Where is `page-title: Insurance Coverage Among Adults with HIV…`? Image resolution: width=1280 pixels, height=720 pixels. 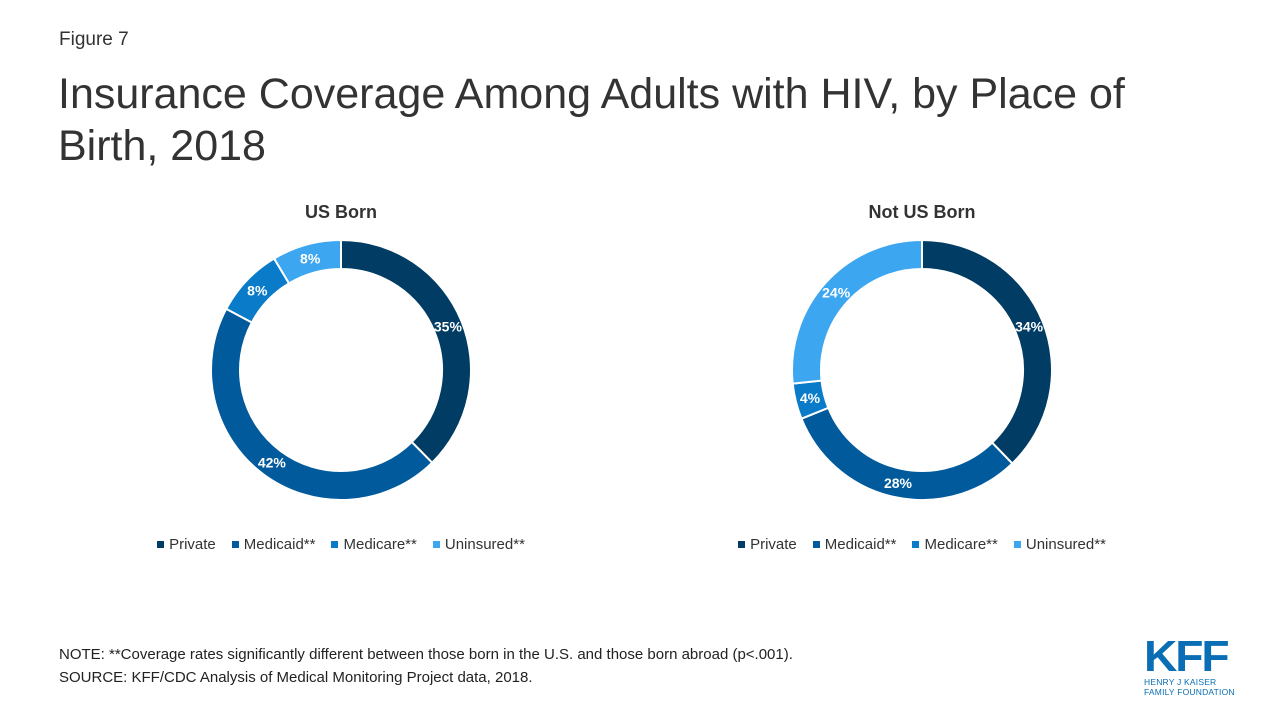 page-title: Insurance Coverage Among Adults with HIV… is located at coordinates (591, 120).